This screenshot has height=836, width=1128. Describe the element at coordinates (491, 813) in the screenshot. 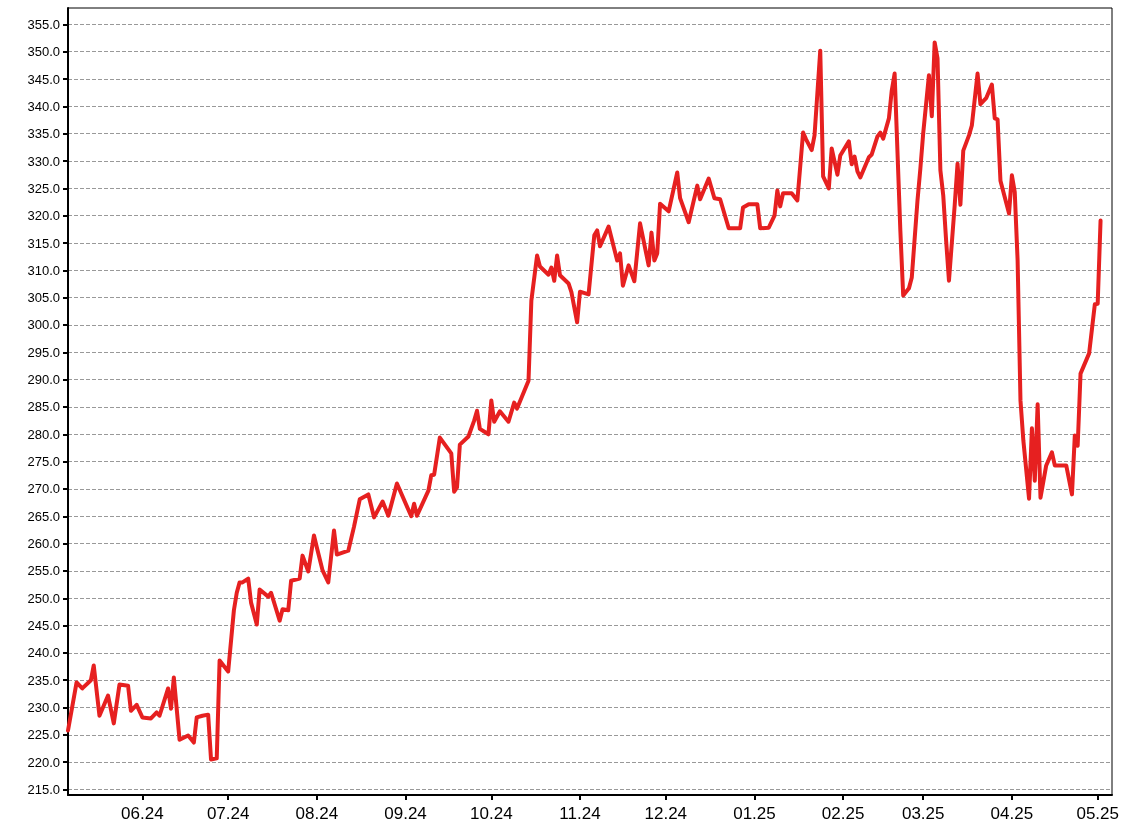

I see `x-tick-label: 10.24` at that location.